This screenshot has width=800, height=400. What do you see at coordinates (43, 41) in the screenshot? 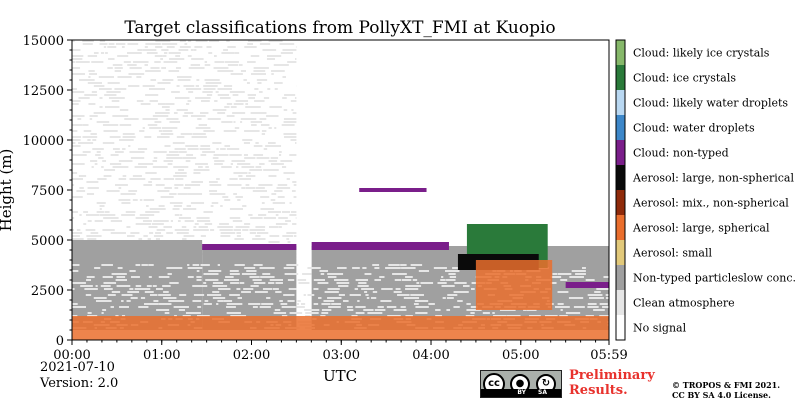
I see `y-tick-label: 15000` at bounding box center [43, 41].